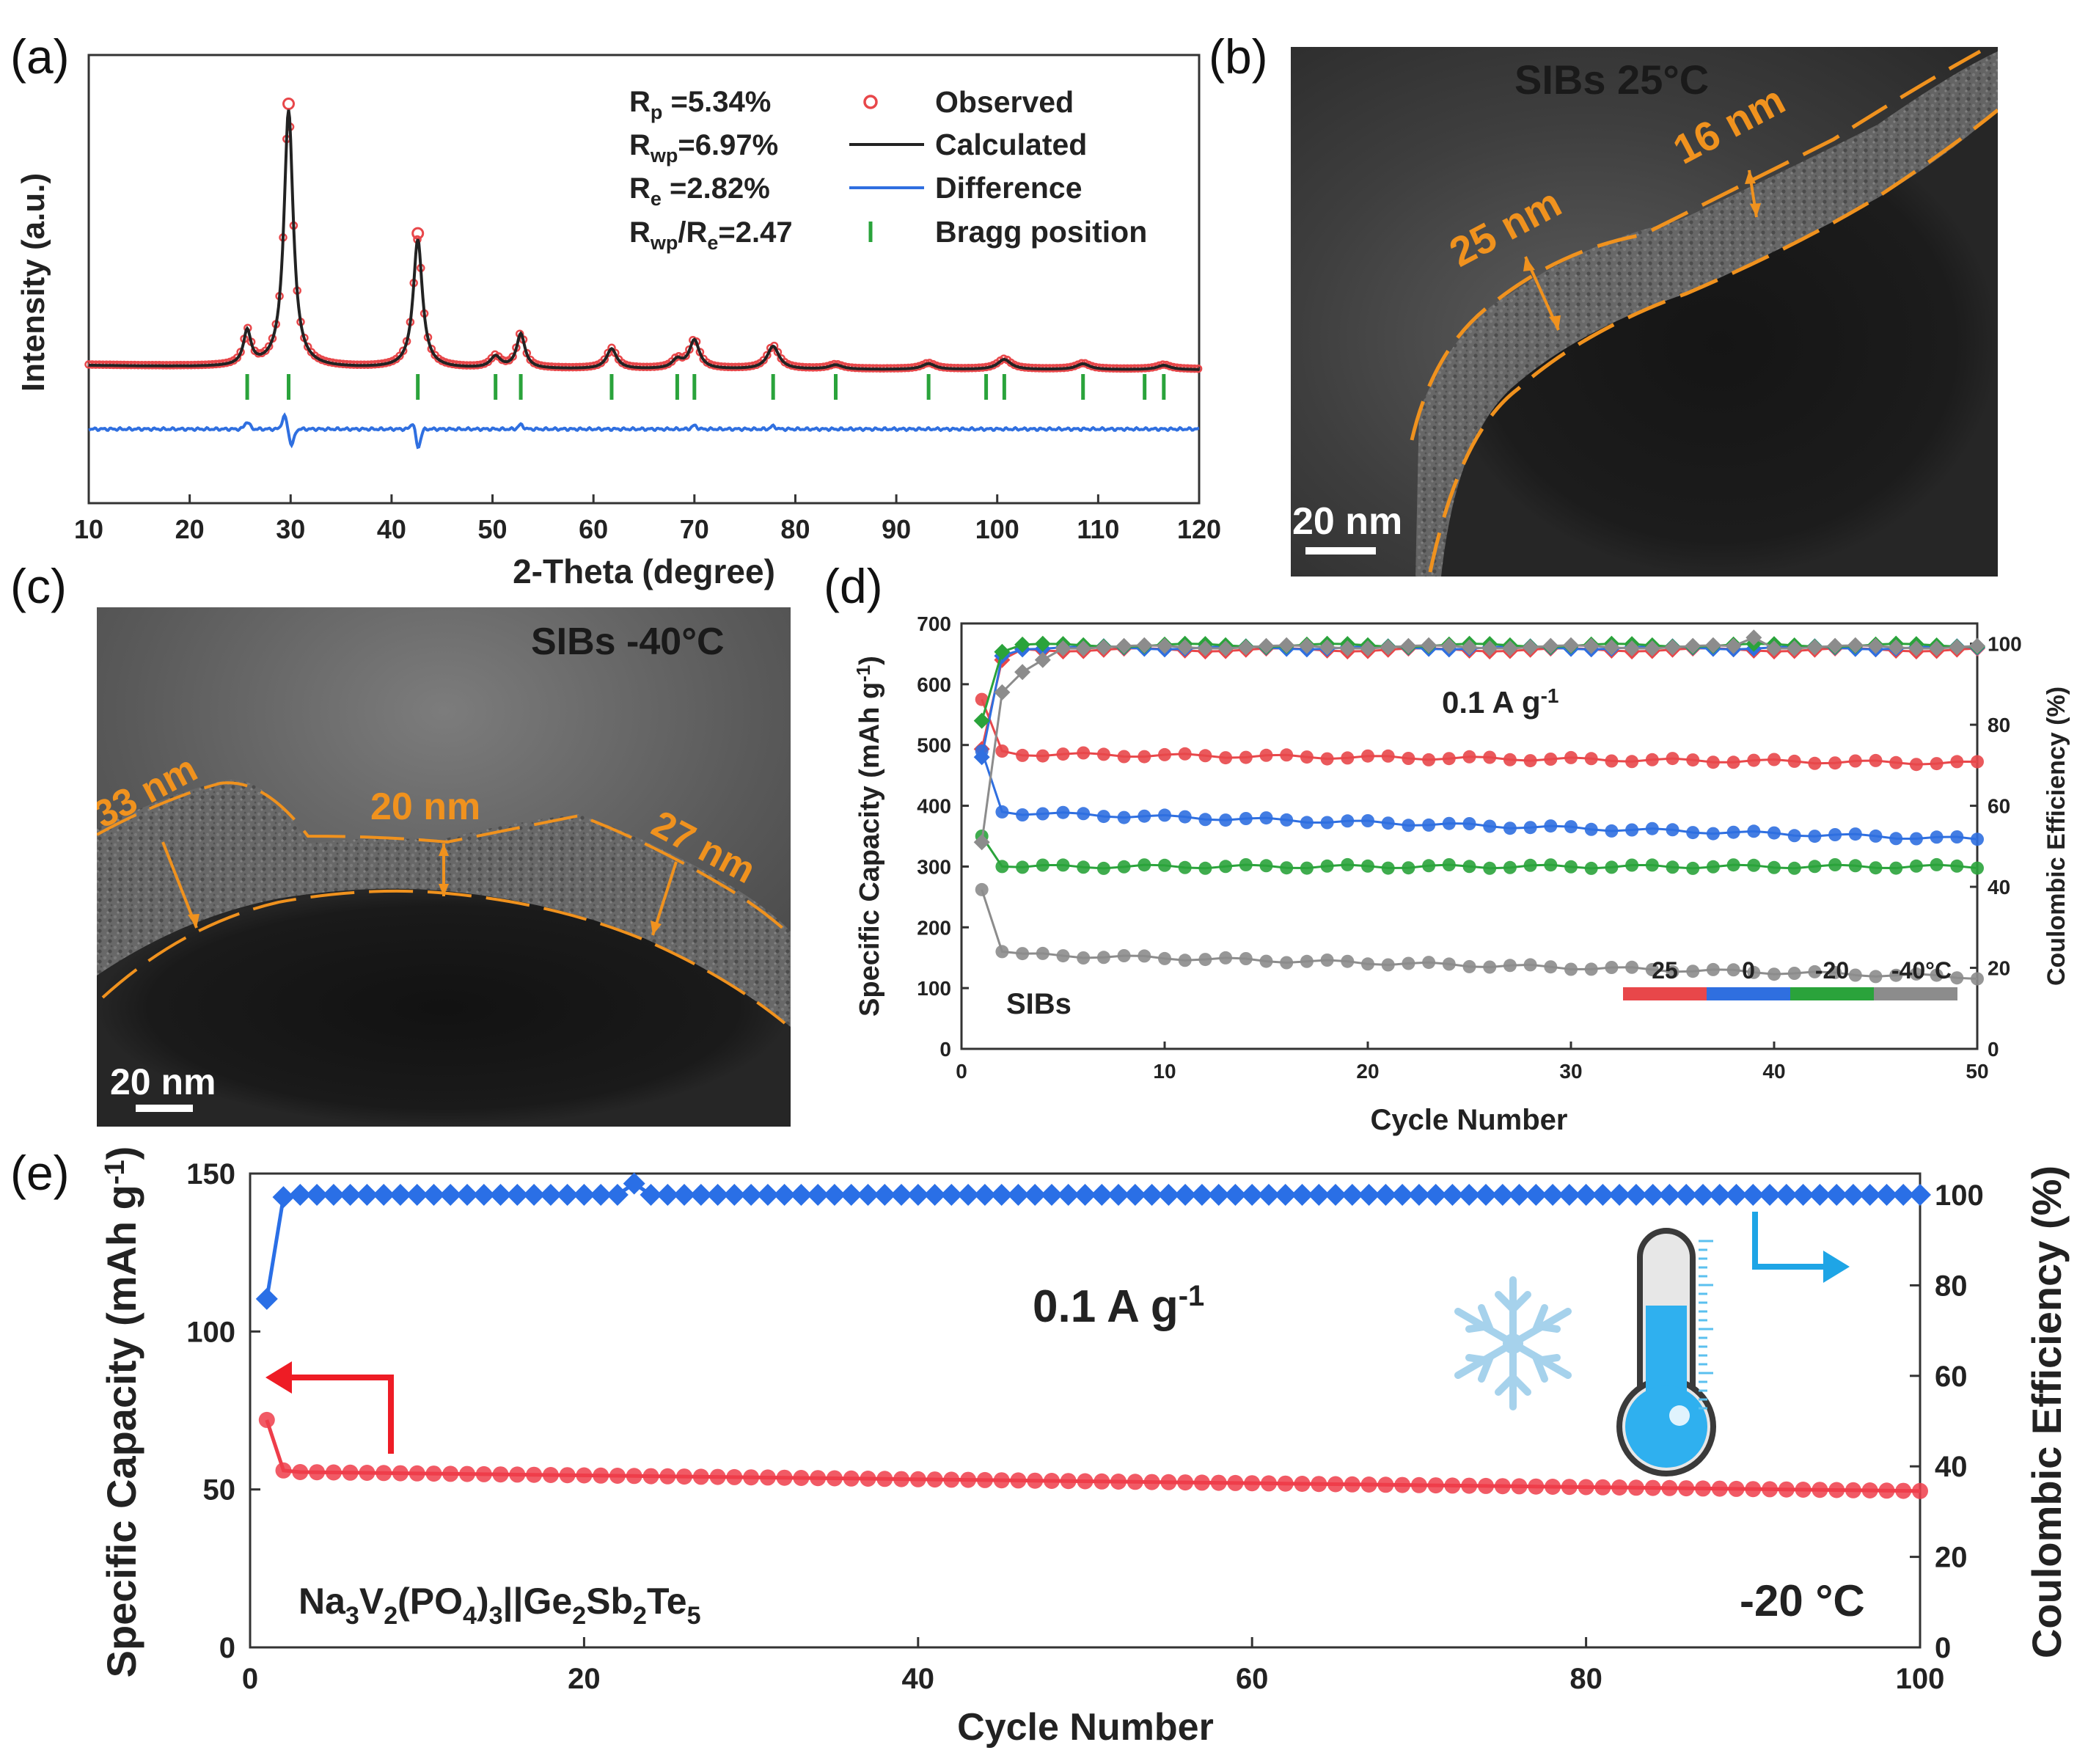  Describe the element at coordinates (227, 1648) in the screenshot. I see `y-tick-label: 0` at that location.